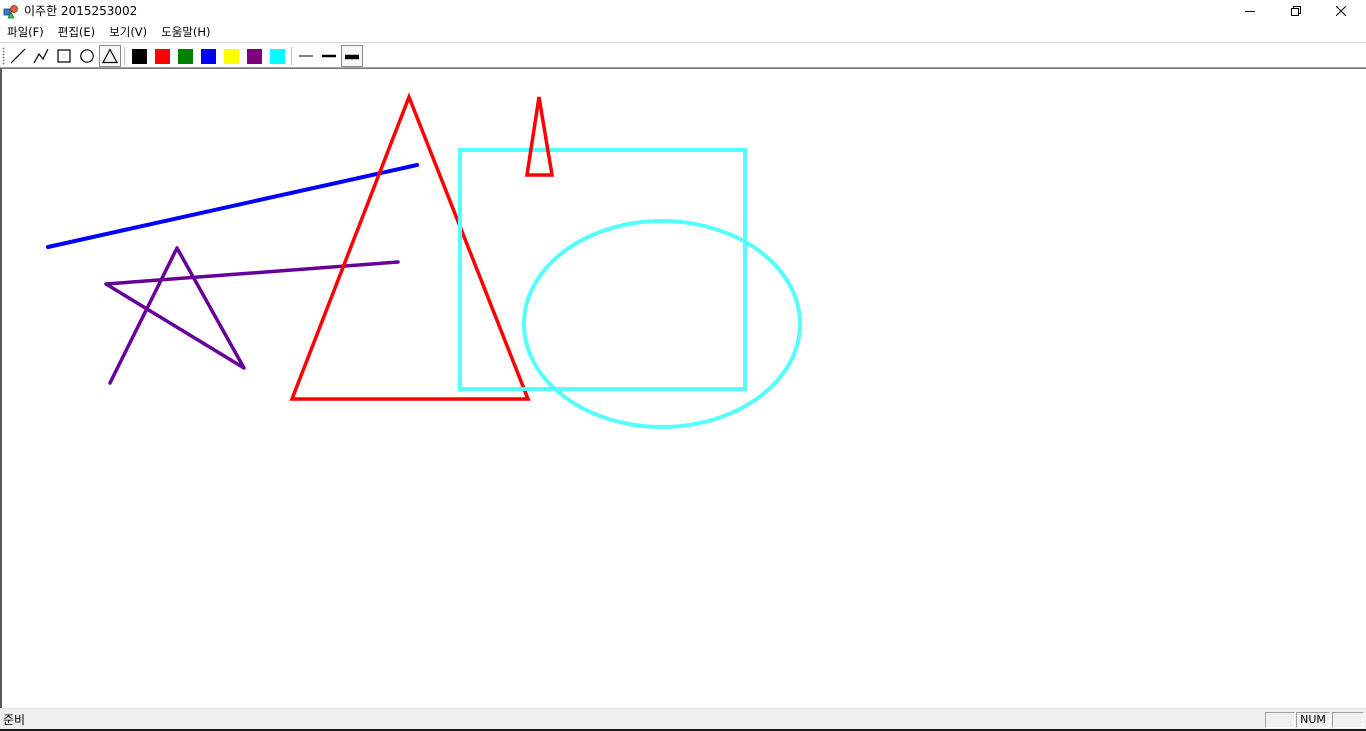 The height and width of the screenshot is (731, 1366). I want to click on line-icon, so click(18, 56).